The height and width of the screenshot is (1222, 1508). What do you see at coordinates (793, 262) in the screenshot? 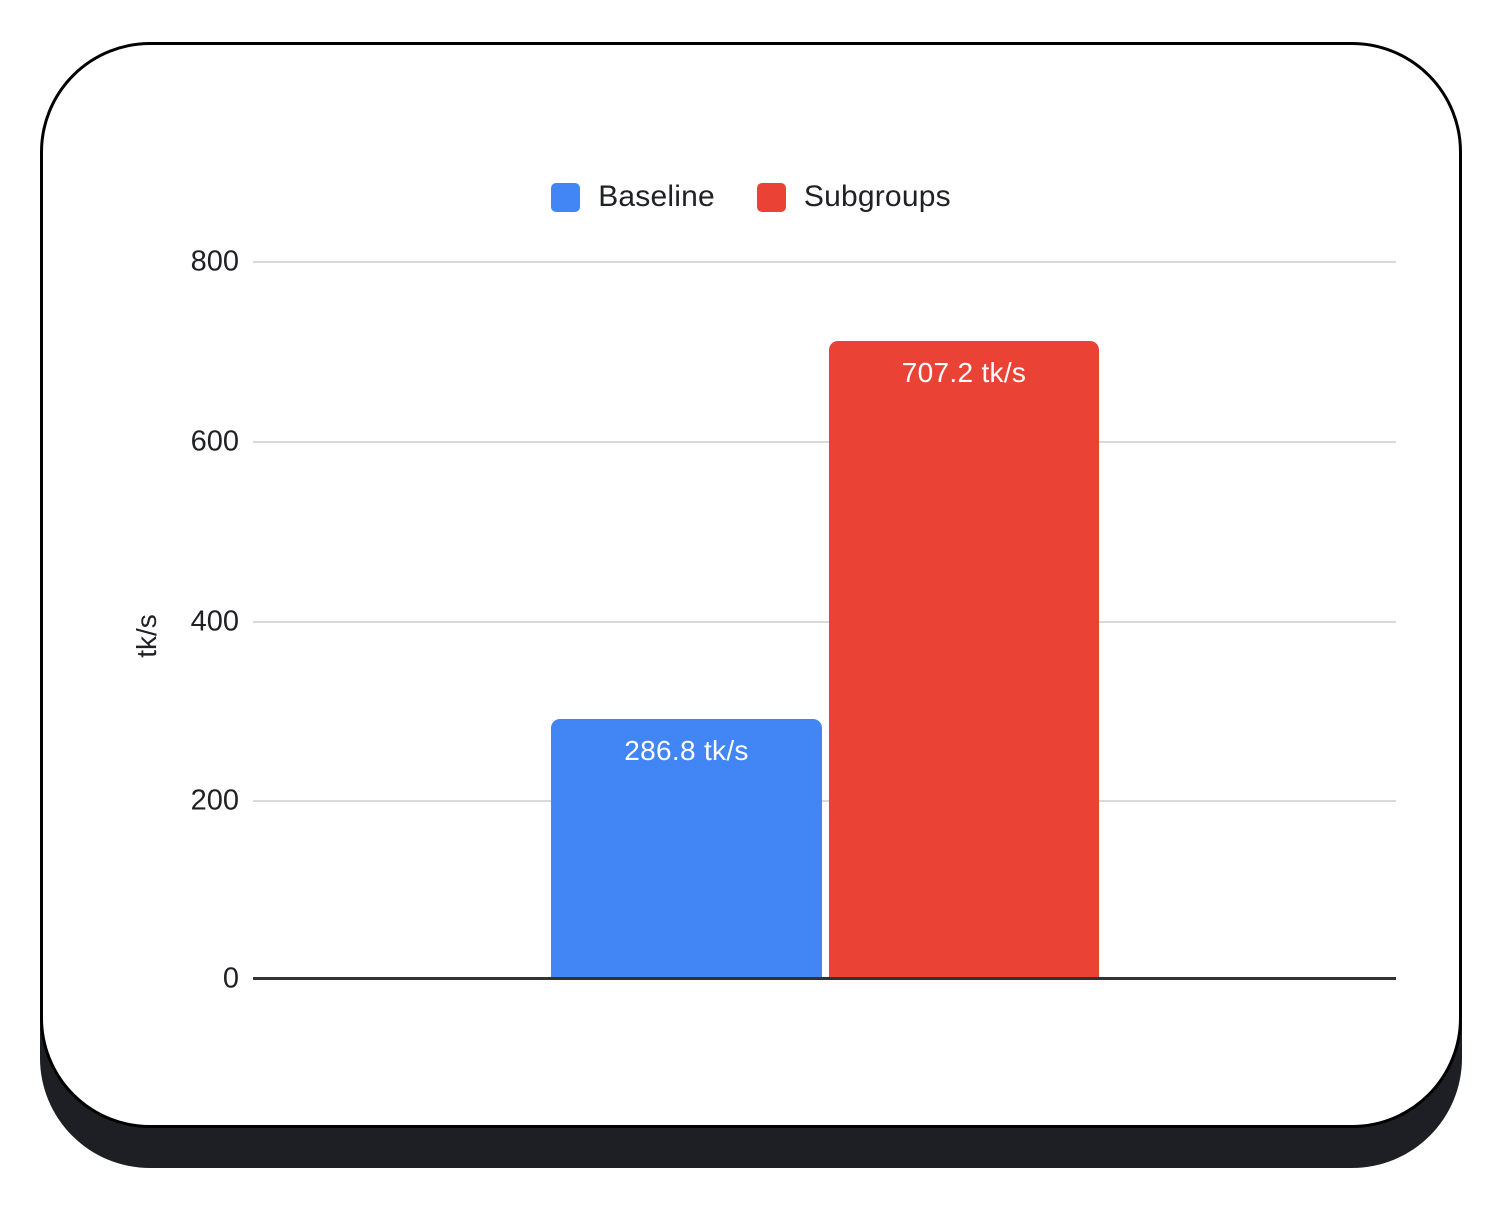
I see `gridline-800: 800` at bounding box center [793, 262].